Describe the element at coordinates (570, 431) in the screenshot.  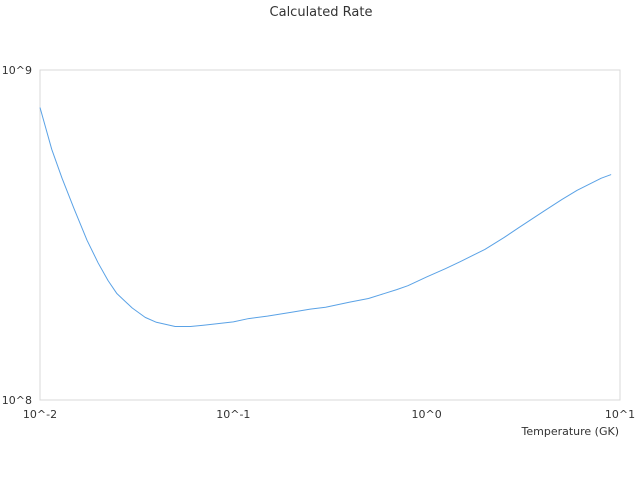
I see `x-axis-label: Temperature (GK)` at that location.